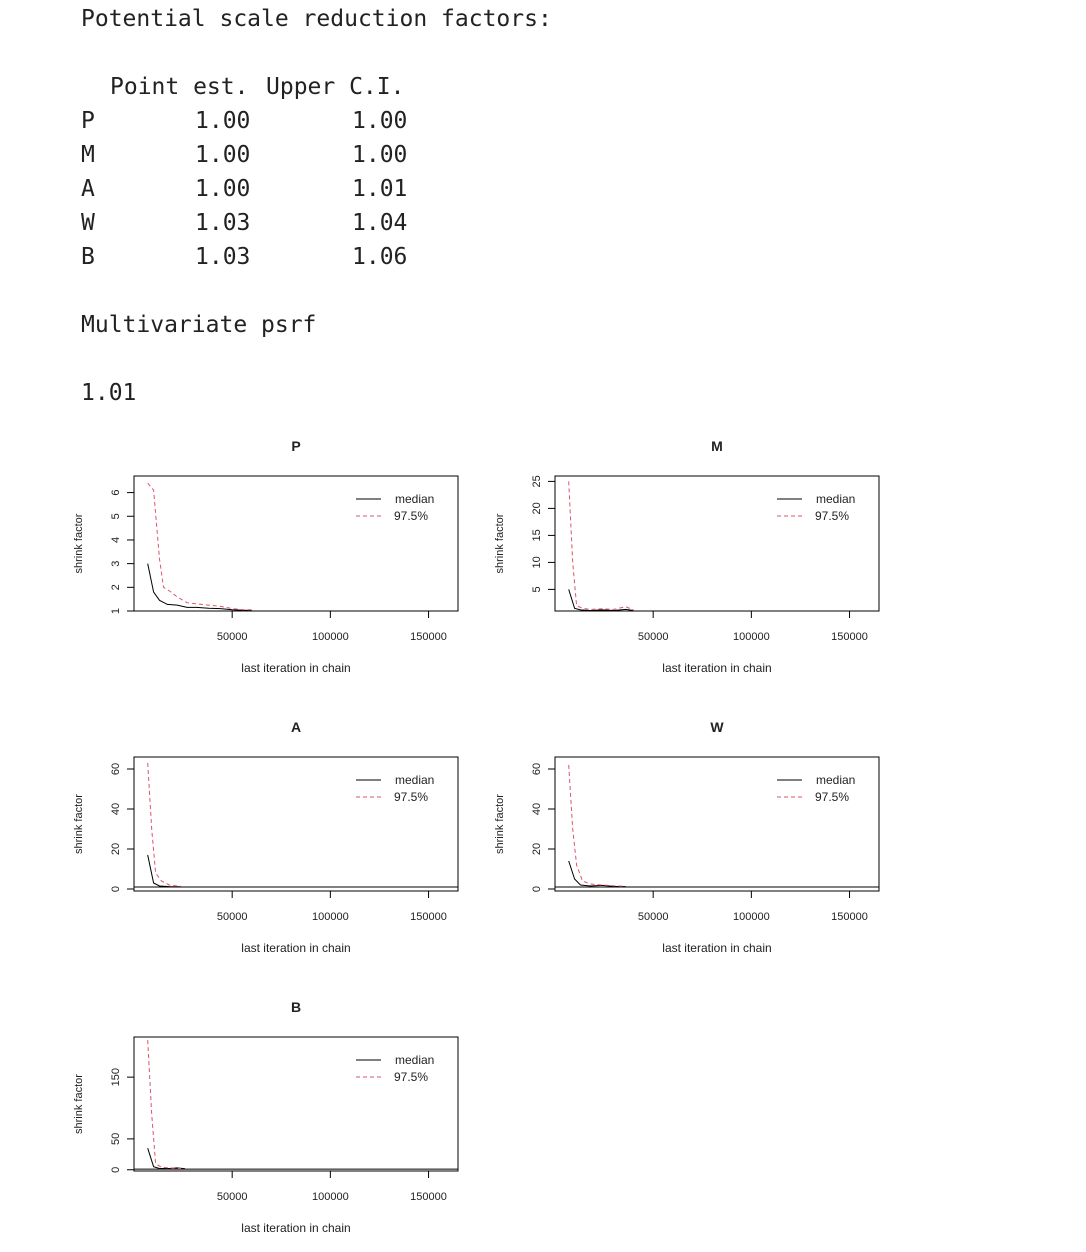 This screenshot has width=1086, height=1252. Describe the element at coordinates (88, 257) in the screenshot. I see `psrf-row-name: B` at that location.